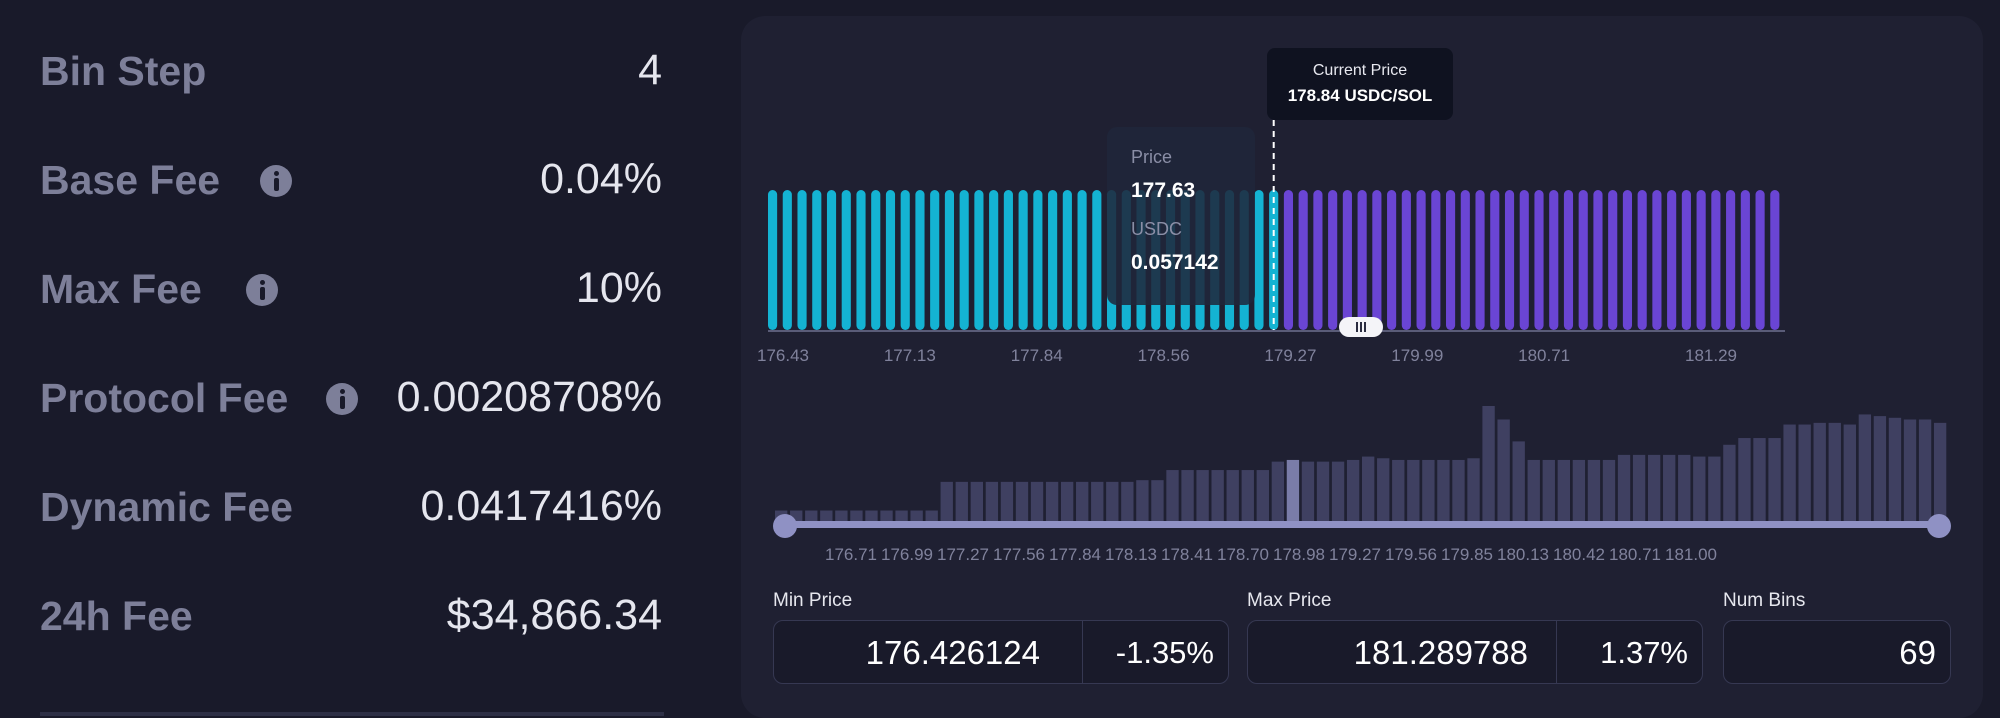 The height and width of the screenshot is (718, 2000). Describe the element at coordinates (851, 554) in the screenshot. I see `liquidity-tick-label: 176.71` at that location.